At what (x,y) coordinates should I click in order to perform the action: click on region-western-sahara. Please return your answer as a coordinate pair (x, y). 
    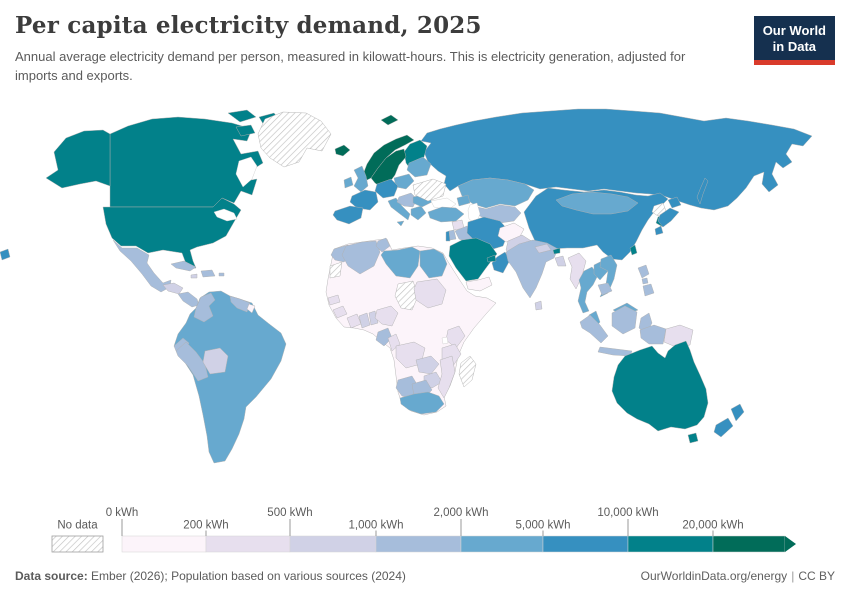
    Looking at the image, I should click on (336, 270).